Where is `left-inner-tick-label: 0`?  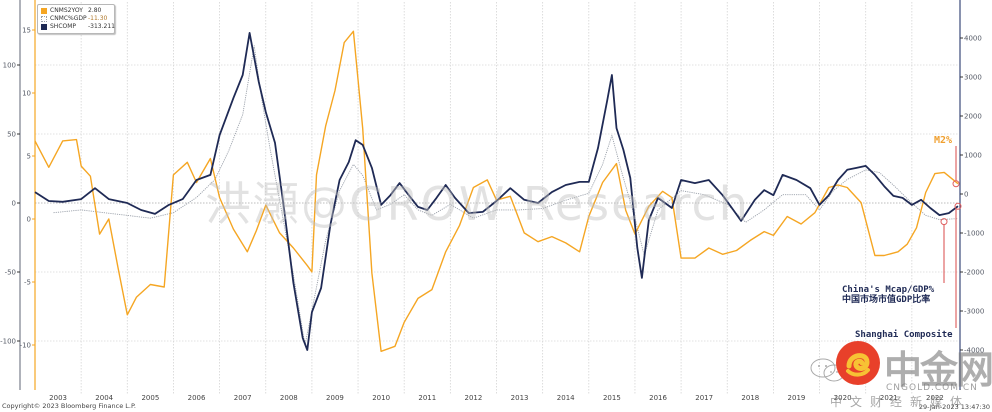 left-inner-tick-label: 0 is located at coordinates (29, 220).